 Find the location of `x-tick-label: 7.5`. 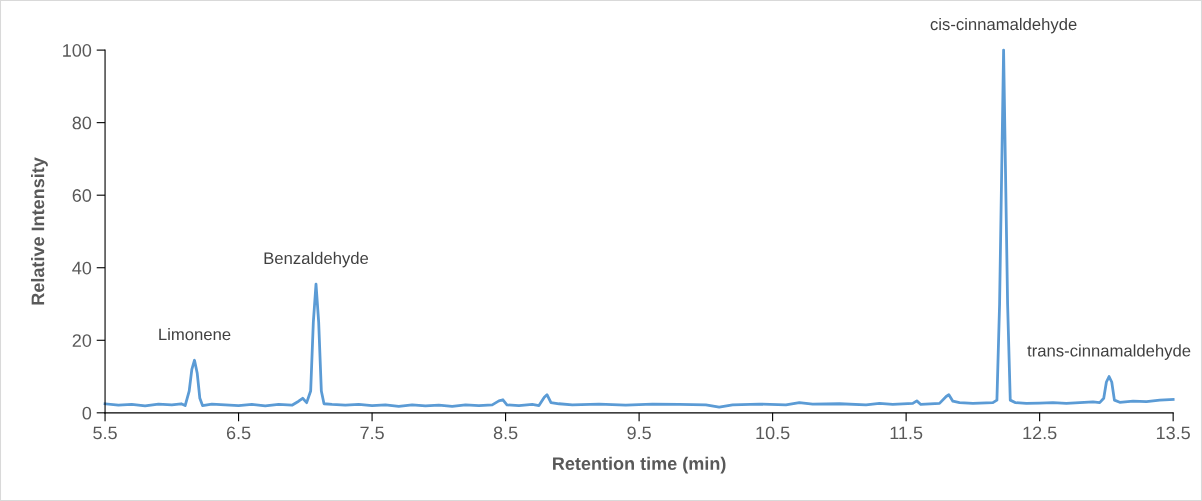

x-tick-label: 7.5 is located at coordinates (372, 433).